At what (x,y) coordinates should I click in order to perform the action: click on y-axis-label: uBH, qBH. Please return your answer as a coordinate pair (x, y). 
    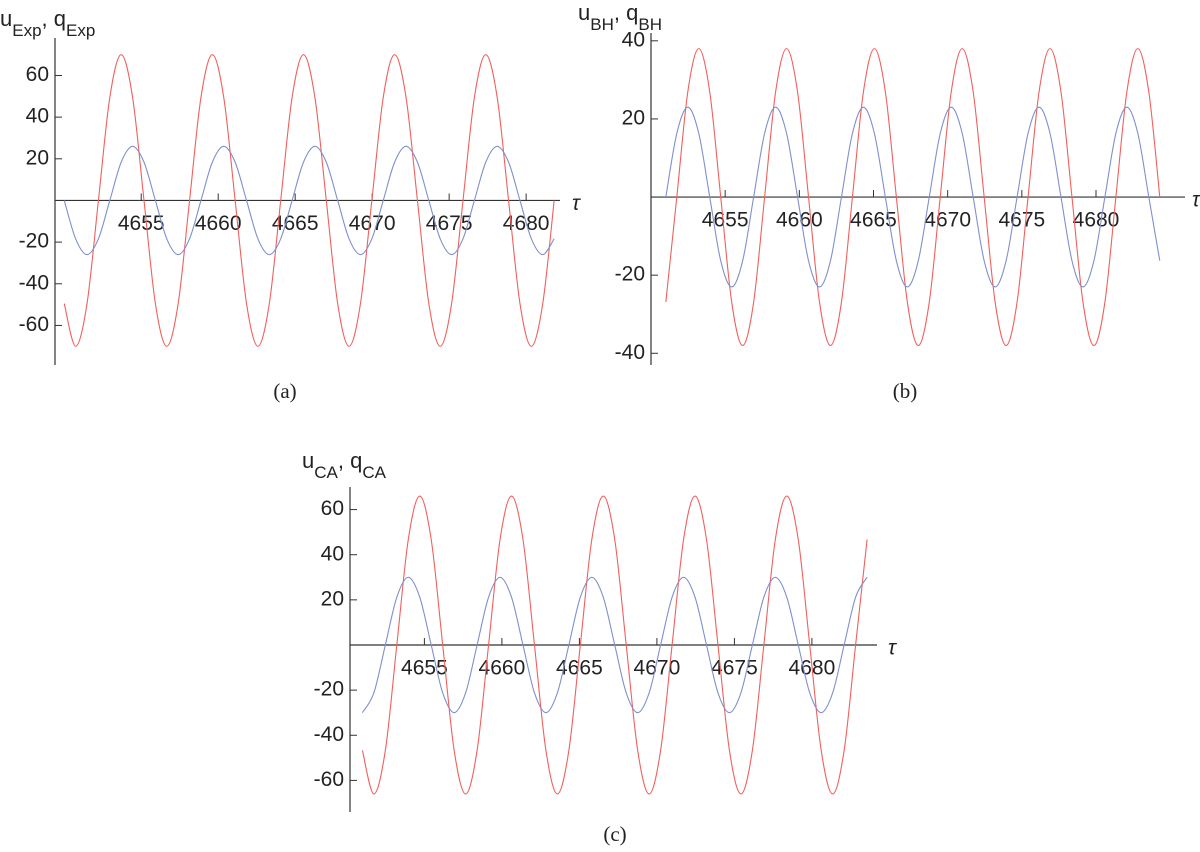
    Looking at the image, I should click on (620, 17).